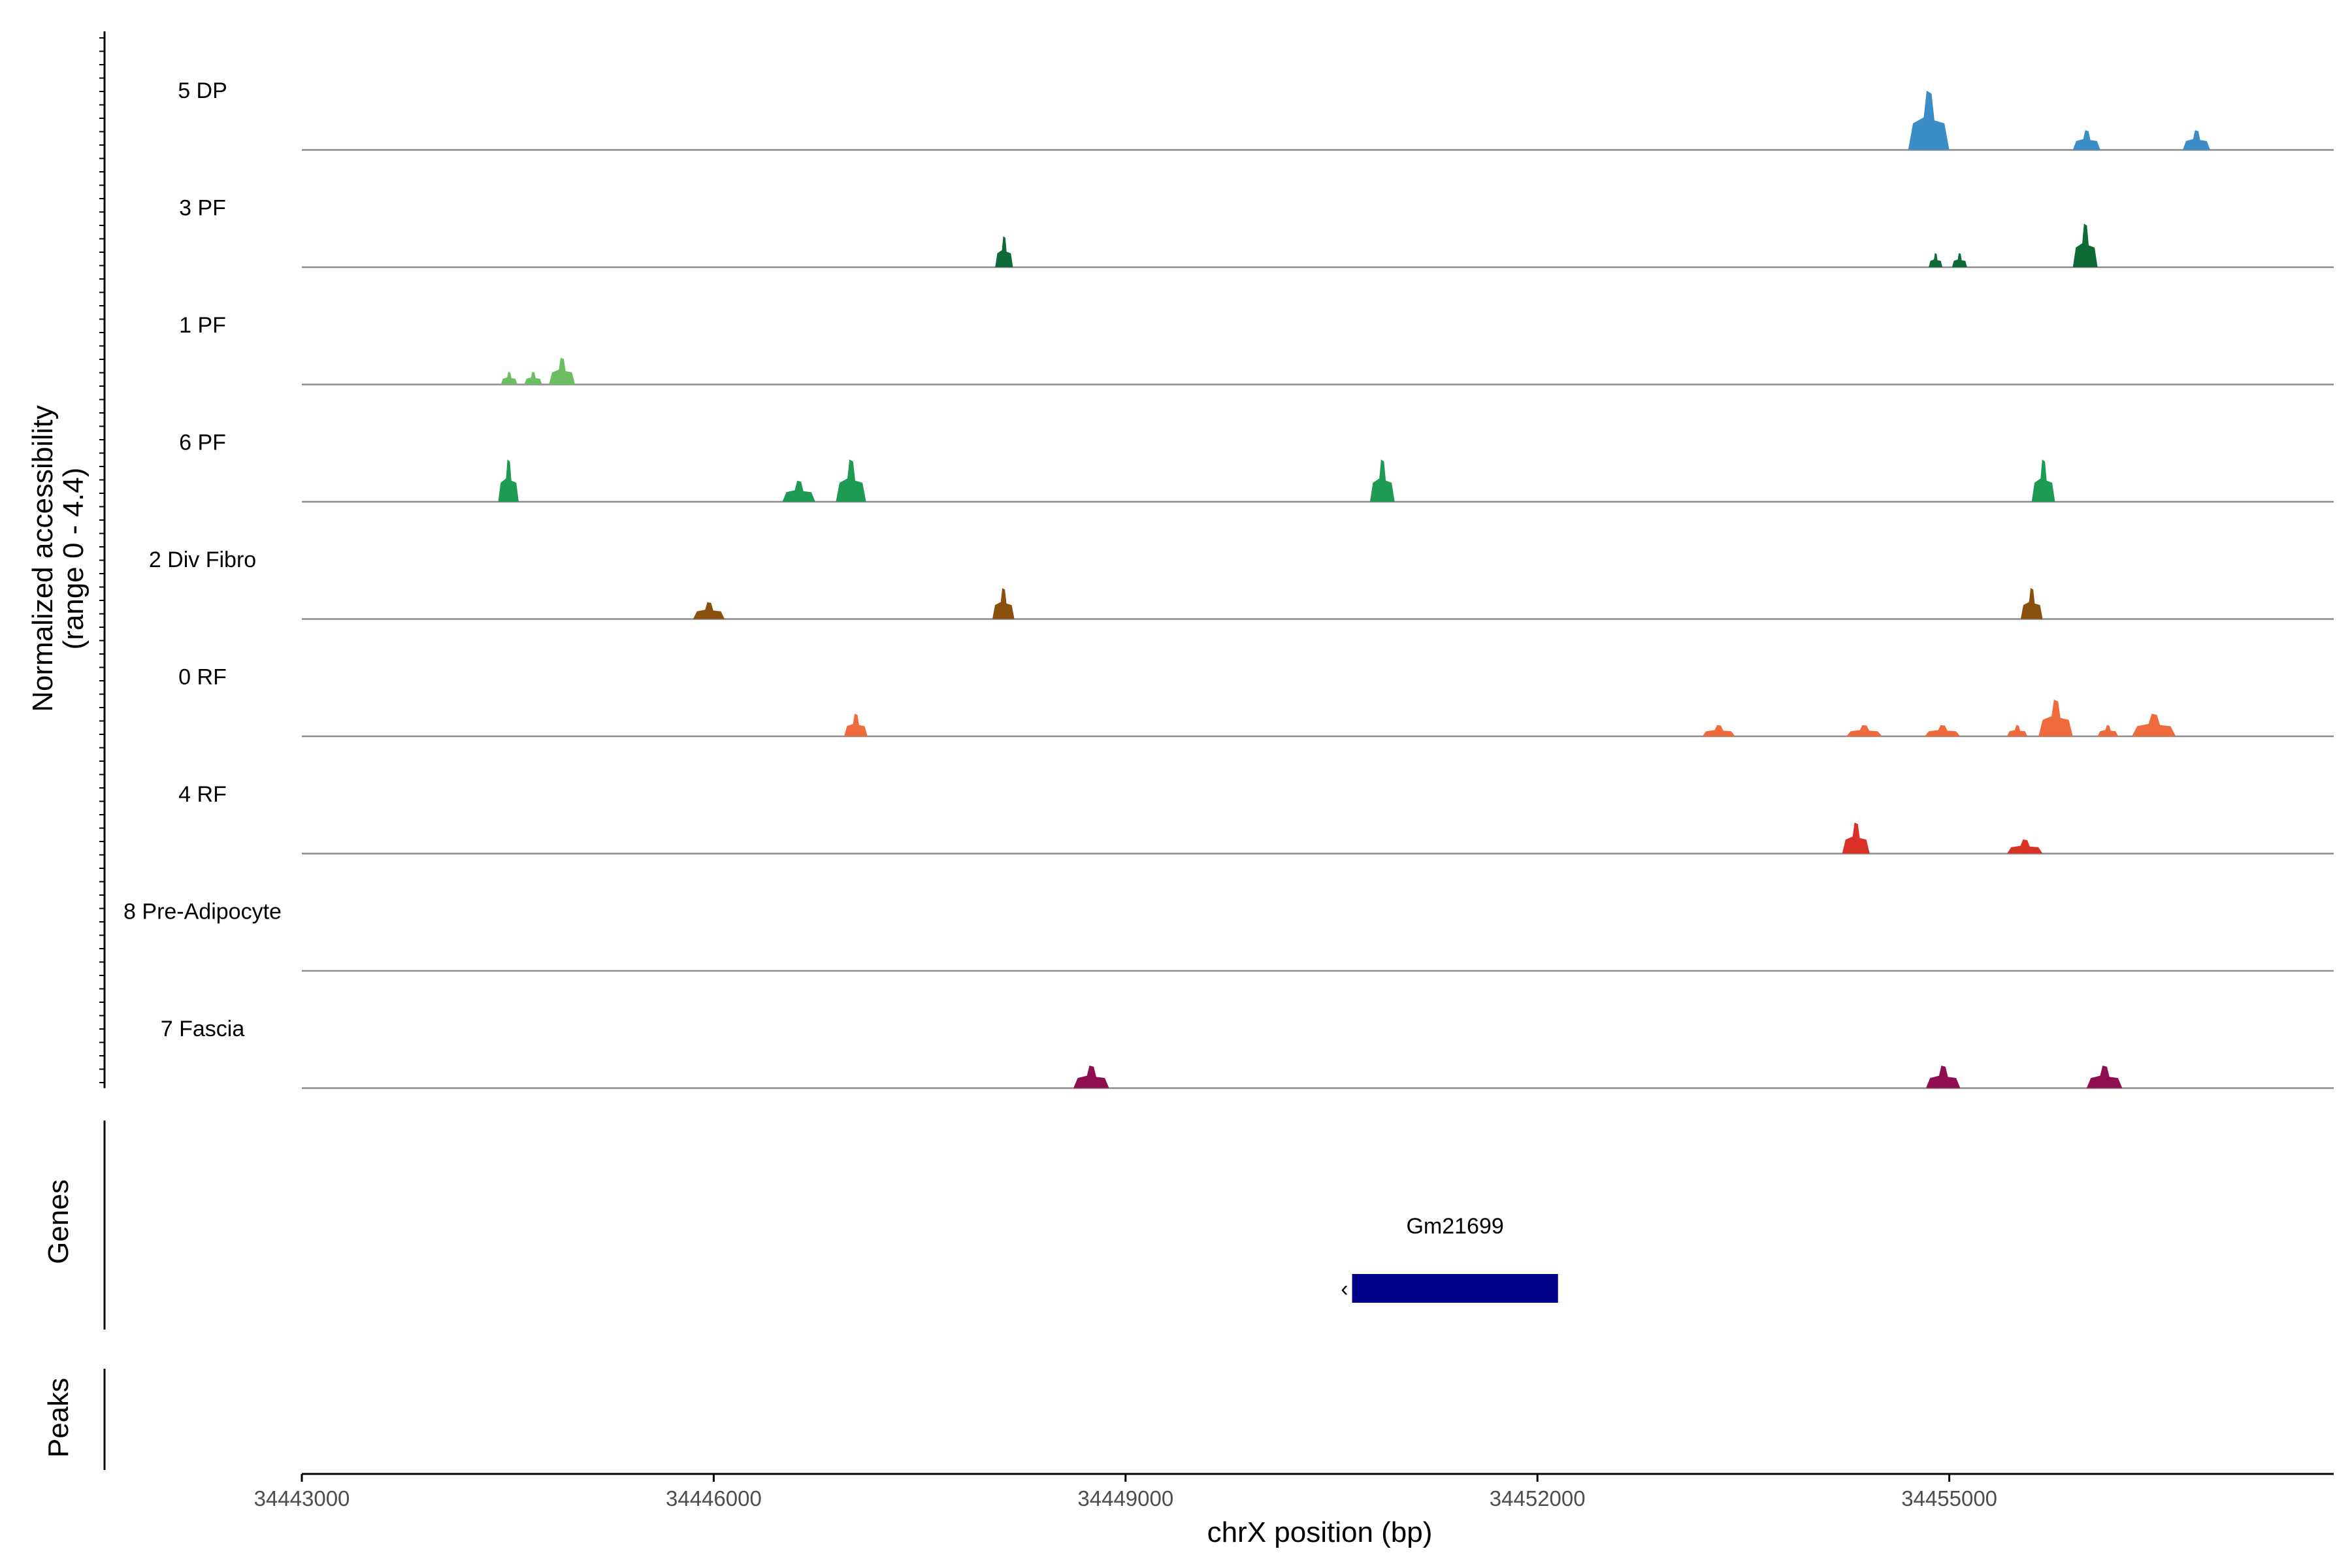 Image resolution: width=2352 pixels, height=1568 pixels. What do you see at coordinates (1949, 1498) in the screenshot?
I see `x-tick-label: 34455000` at bounding box center [1949, 1498].